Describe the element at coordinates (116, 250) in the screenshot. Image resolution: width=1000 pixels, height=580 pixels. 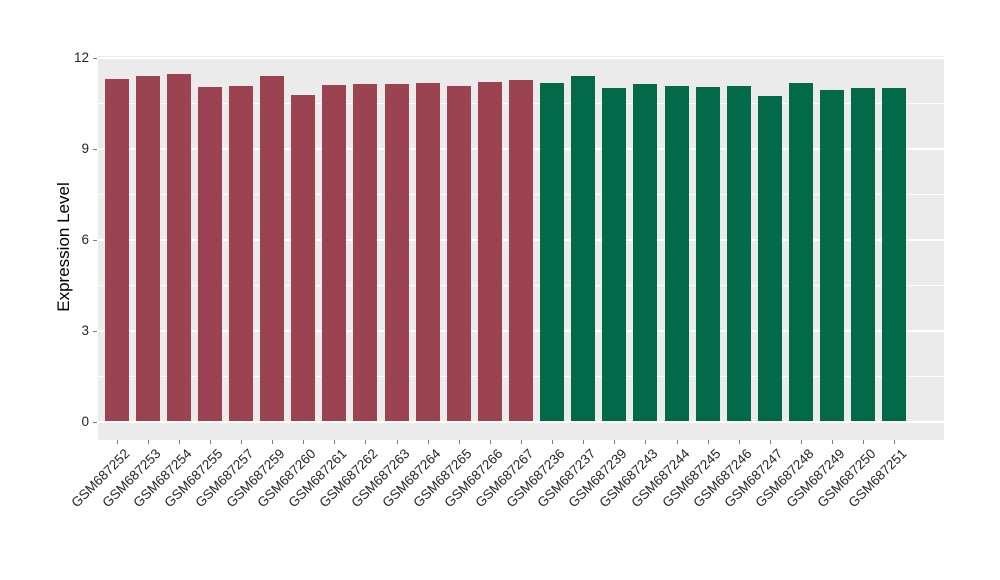
I see `bar-GSM687252` at that location.